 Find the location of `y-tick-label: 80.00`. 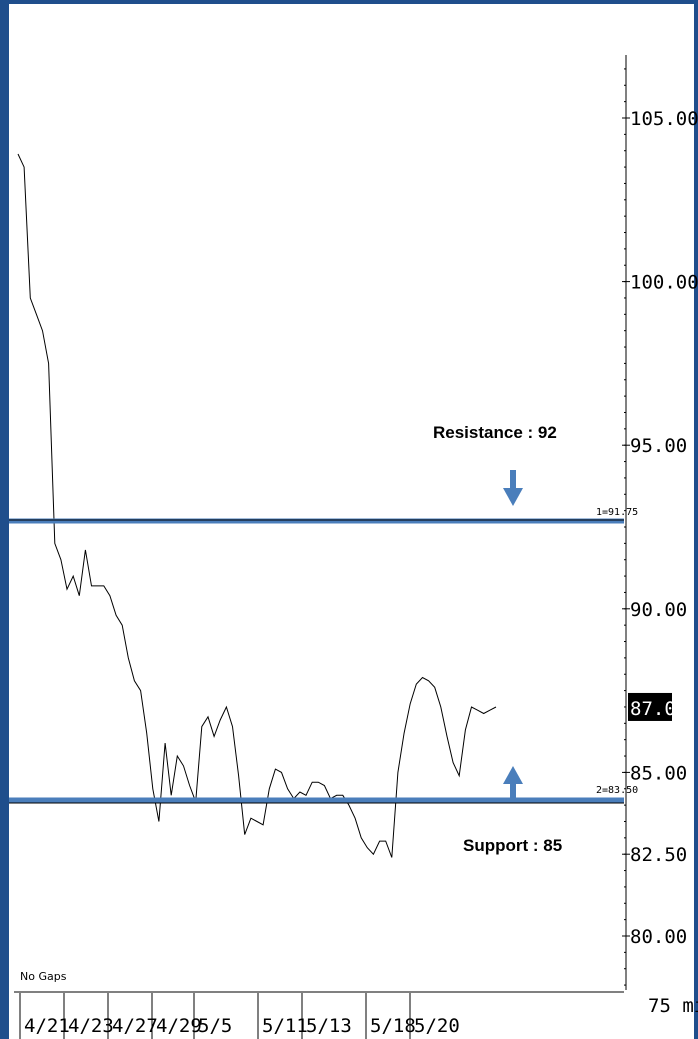

y-tick-label: 80.00 is located at coordinates (658, 937).